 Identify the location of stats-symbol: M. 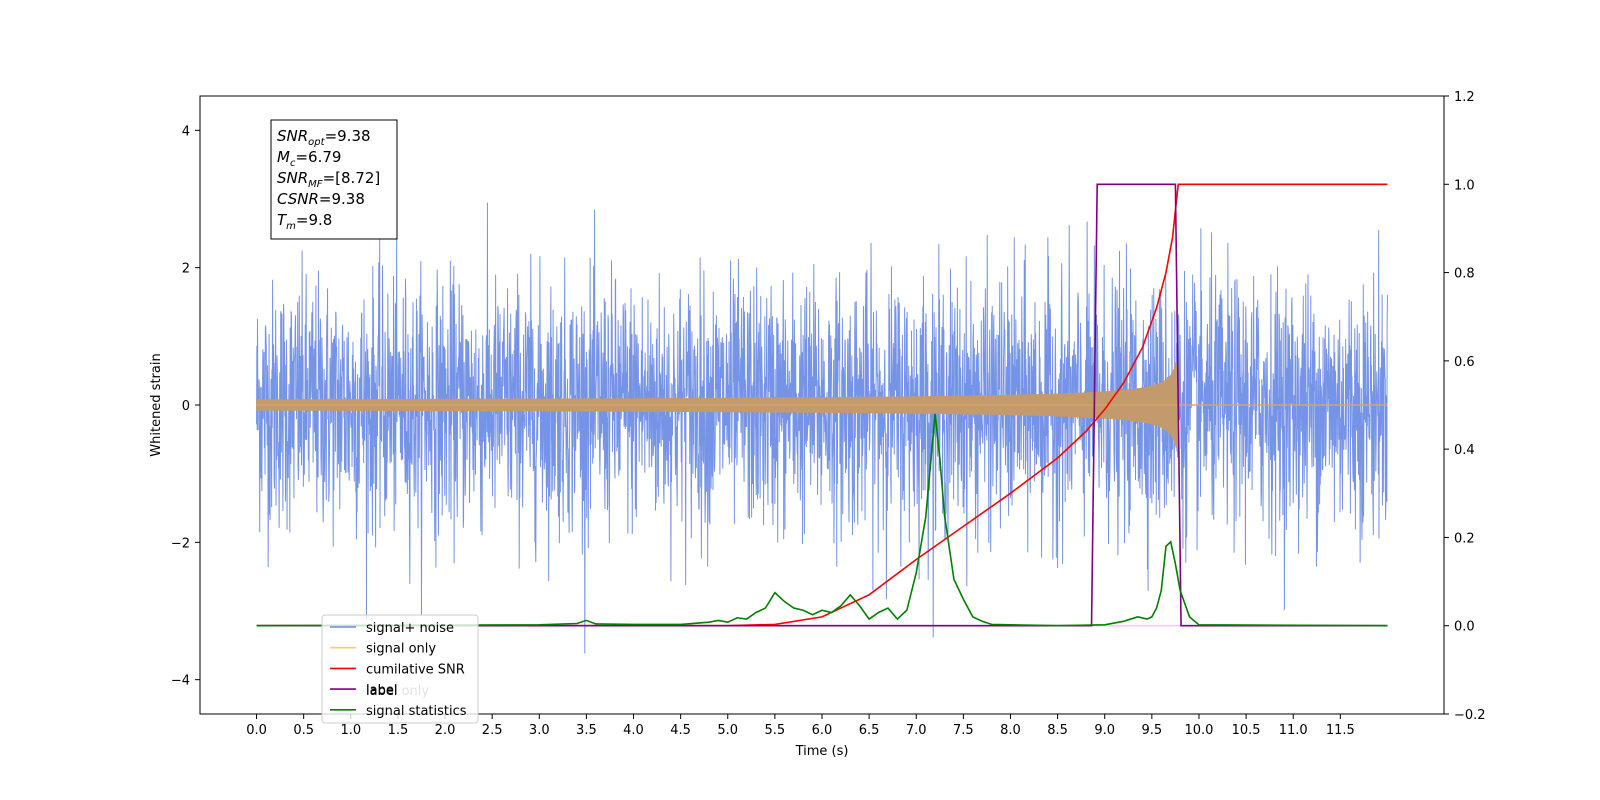
(283, 157).